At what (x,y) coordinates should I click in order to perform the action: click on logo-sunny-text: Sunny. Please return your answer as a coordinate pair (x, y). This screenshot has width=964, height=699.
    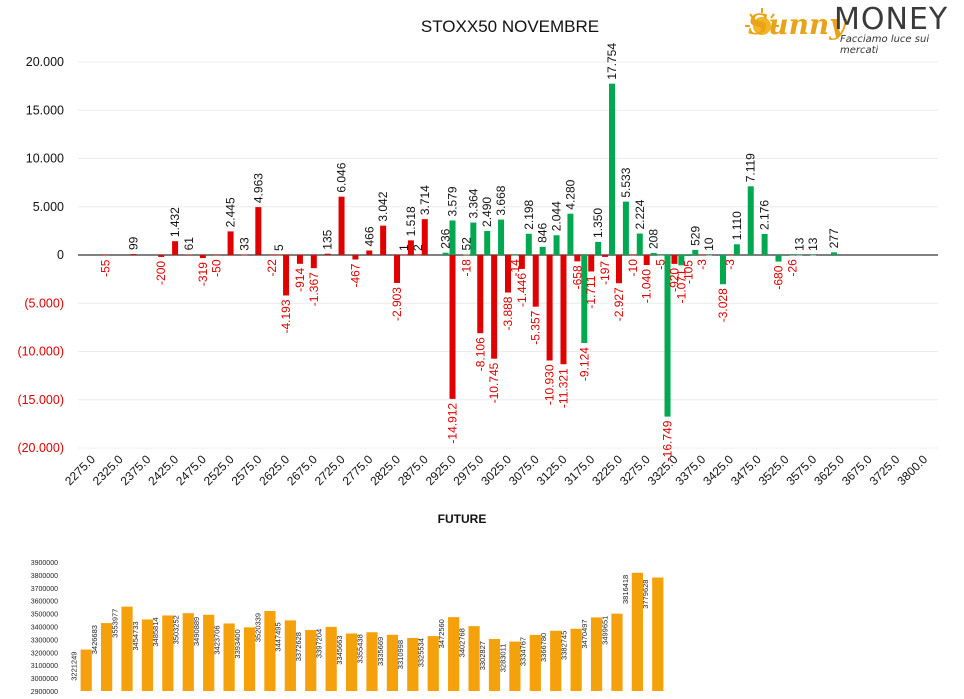
    Looking at the image, I should click on (797, 24).